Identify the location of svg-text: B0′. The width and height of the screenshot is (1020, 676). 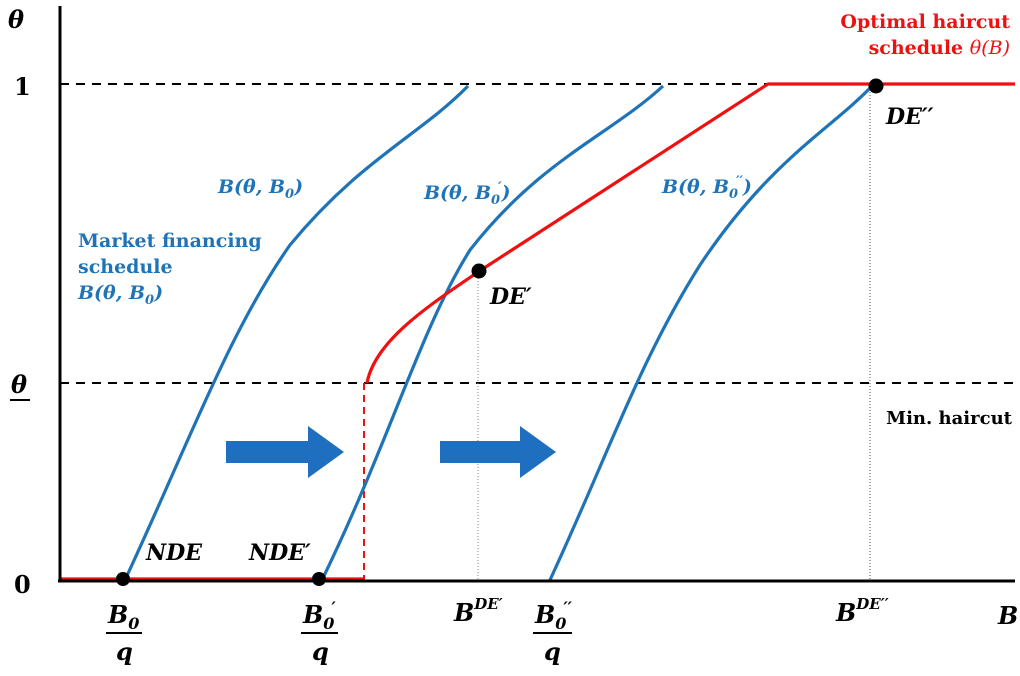
(319, 615).